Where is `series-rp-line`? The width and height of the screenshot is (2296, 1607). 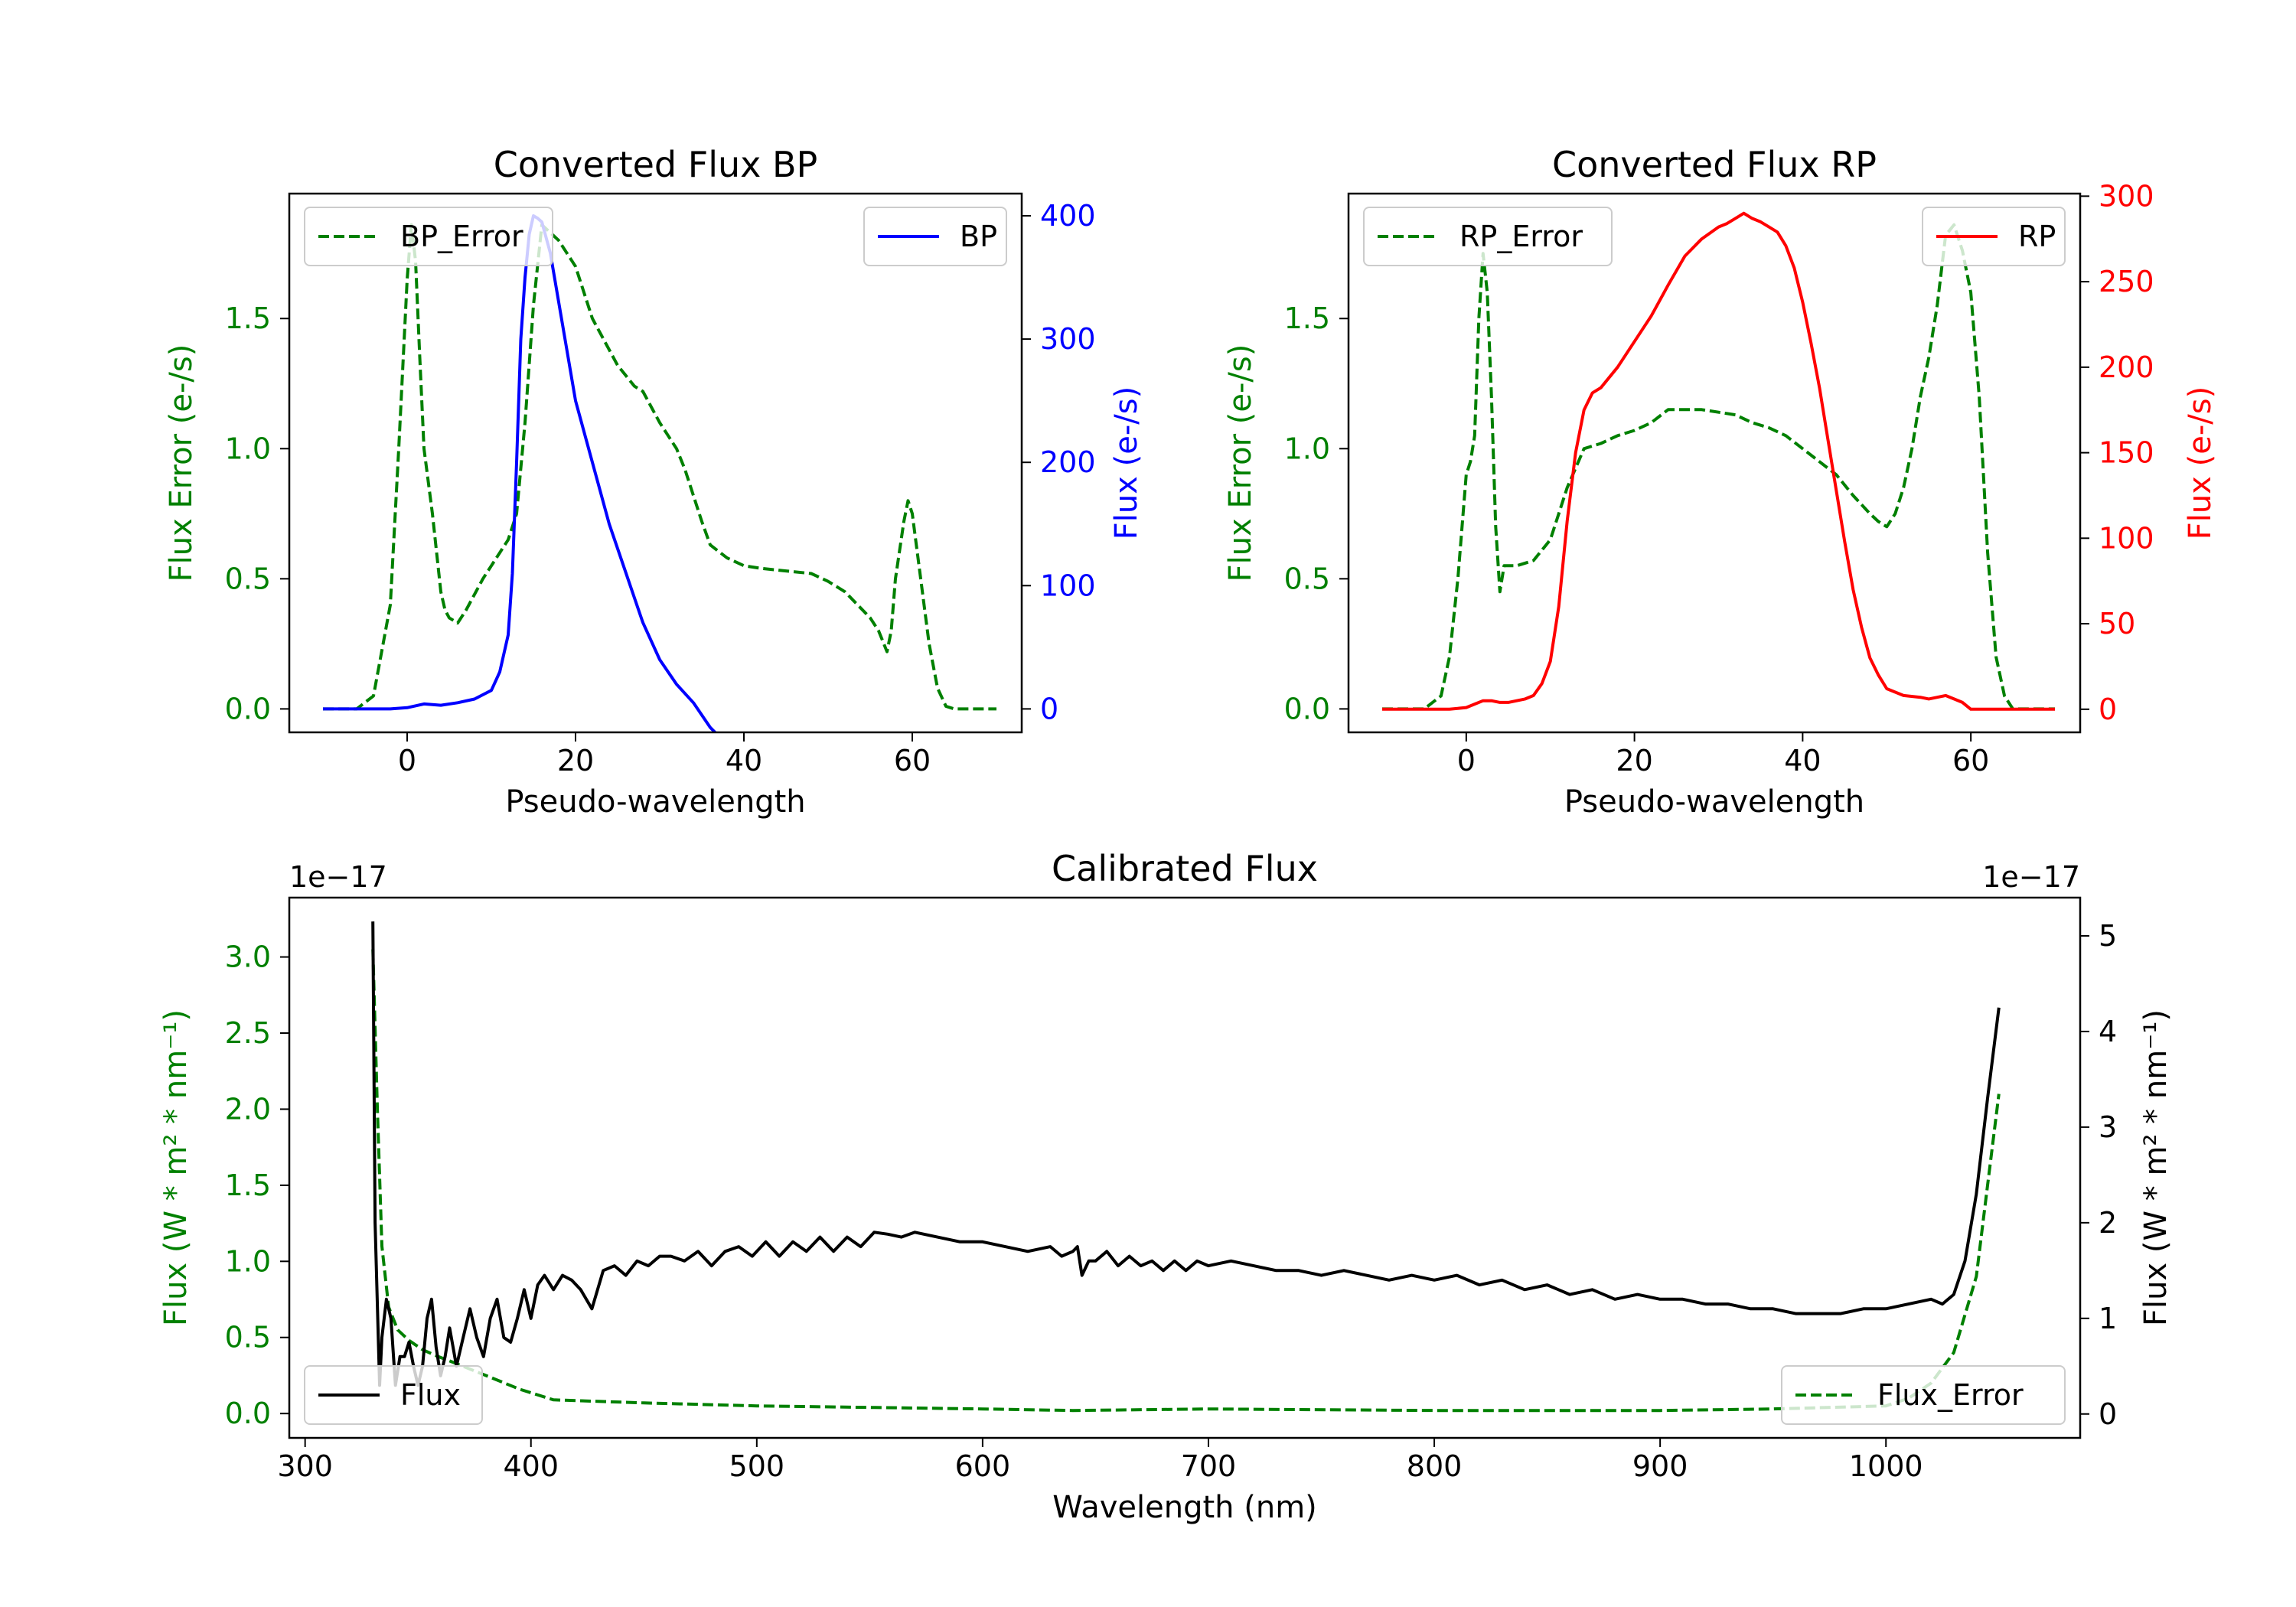
series-rp-line is located at coordinates (1718, 461).